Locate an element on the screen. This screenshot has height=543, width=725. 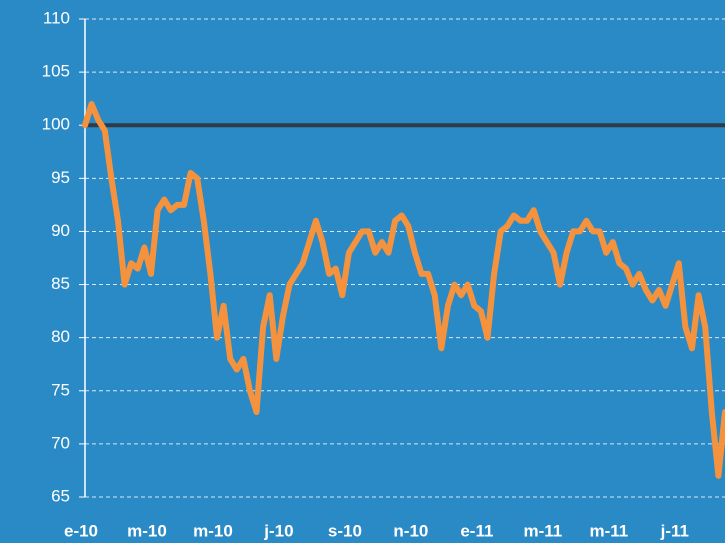
y-tick-label: 95 is located at coordinates (60, 177).